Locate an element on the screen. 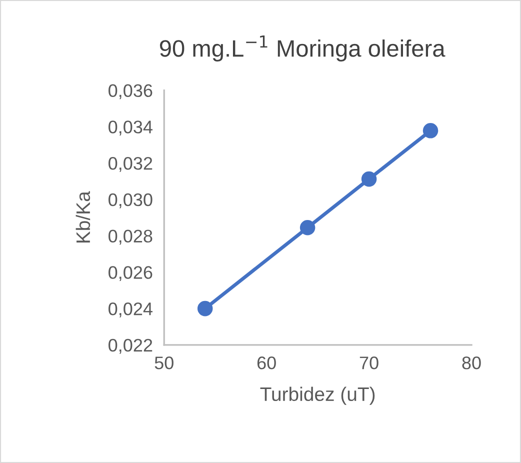 Image resolution: width=521 pixels, height=463 pixels. x-axis-title: Turbidez (uT) is located at coordinates (317, 395).